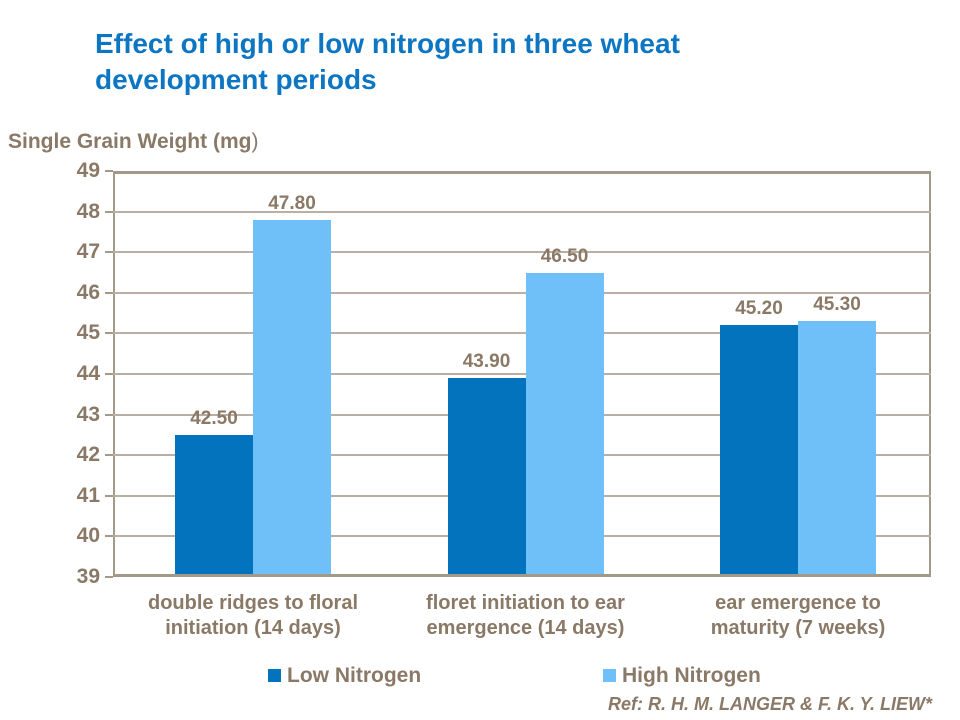  Describe the element at coordinates (88, 414) in the screenshot. I see `y-axis-tick-label: 43` at that location.